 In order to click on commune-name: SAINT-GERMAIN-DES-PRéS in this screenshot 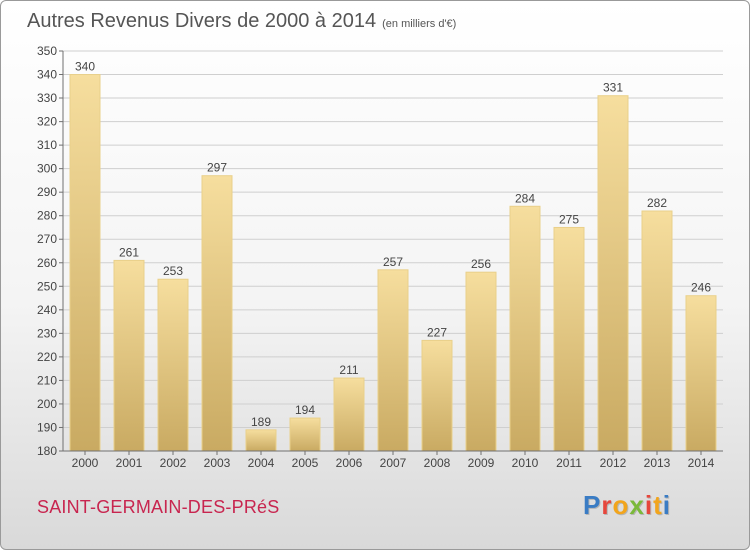, I will do `click(158, 507)`.